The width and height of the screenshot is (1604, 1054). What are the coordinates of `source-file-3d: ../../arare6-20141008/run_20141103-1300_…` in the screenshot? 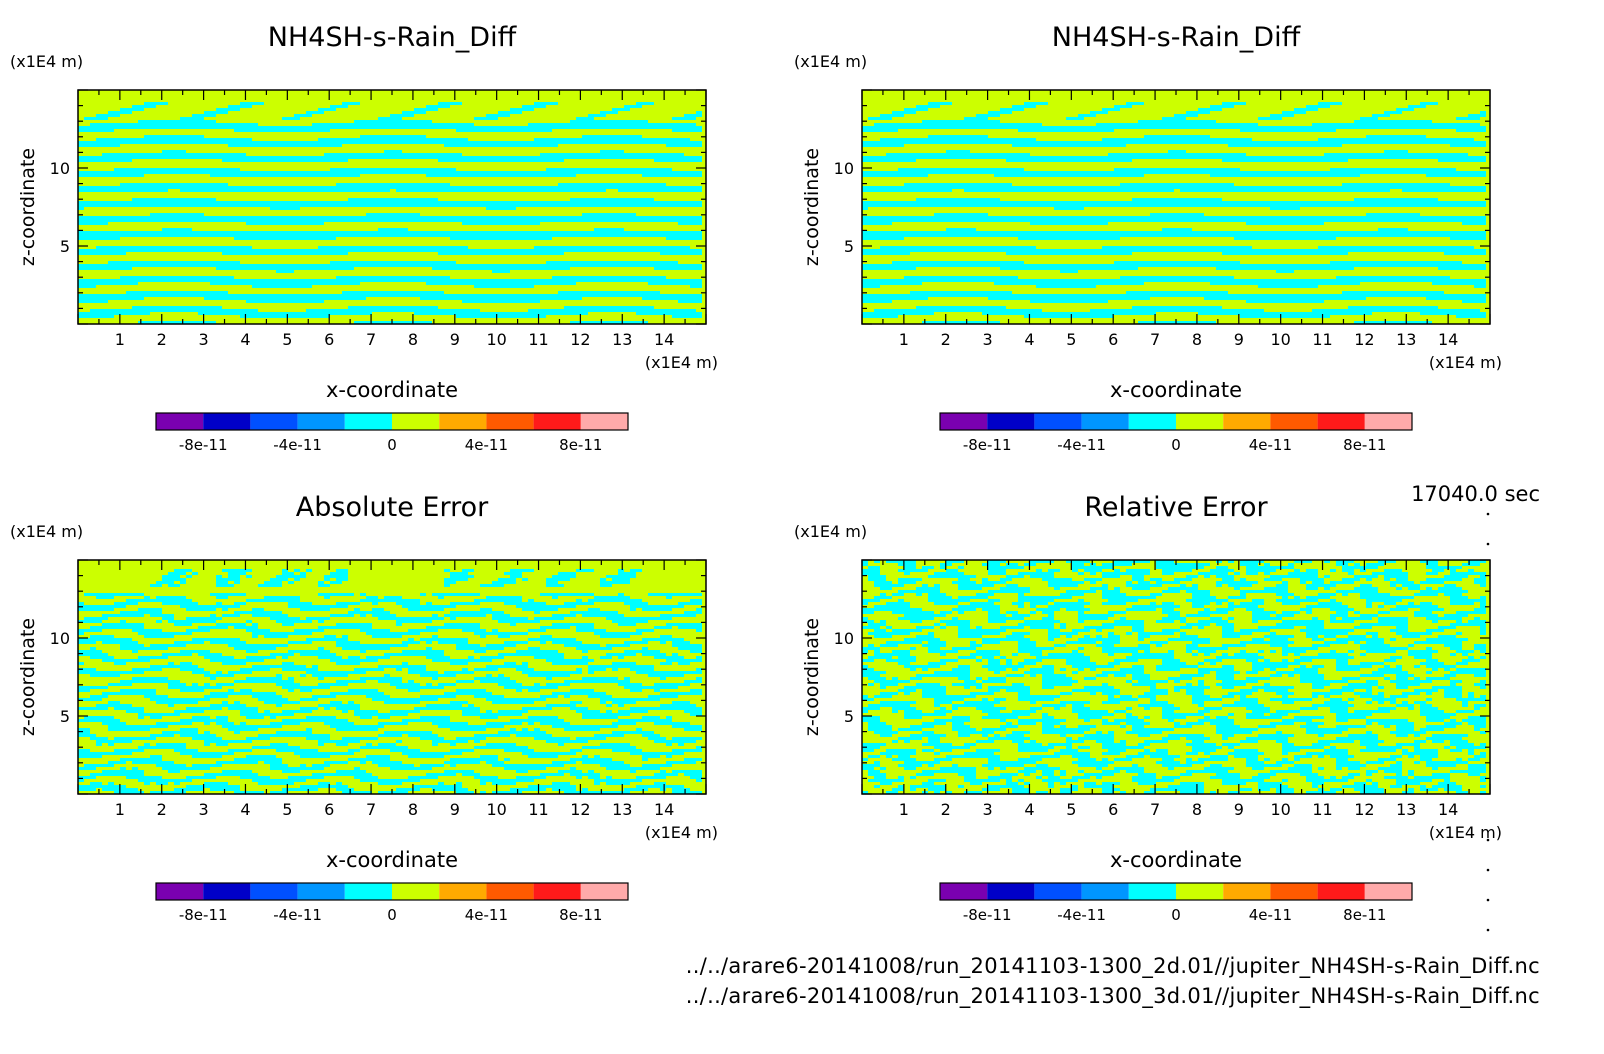 It's located at (1112, 996).